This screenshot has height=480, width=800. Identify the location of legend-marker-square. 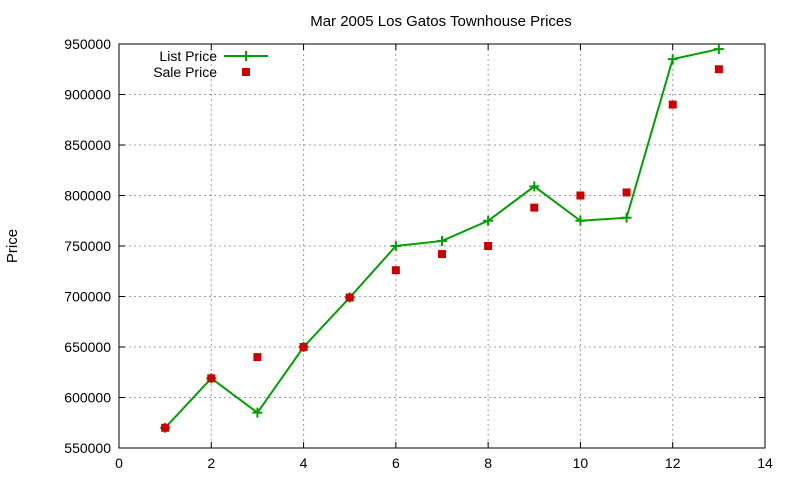
(246, 72).